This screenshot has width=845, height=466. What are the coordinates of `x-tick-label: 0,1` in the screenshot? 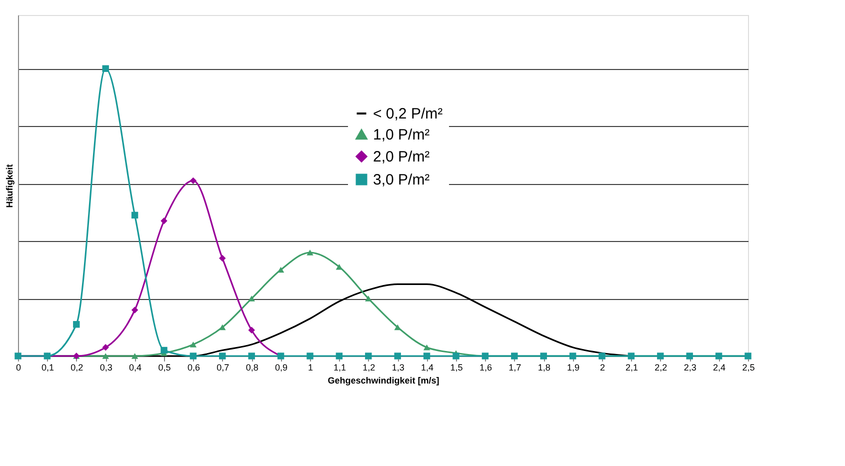 It's located at (47, 367).